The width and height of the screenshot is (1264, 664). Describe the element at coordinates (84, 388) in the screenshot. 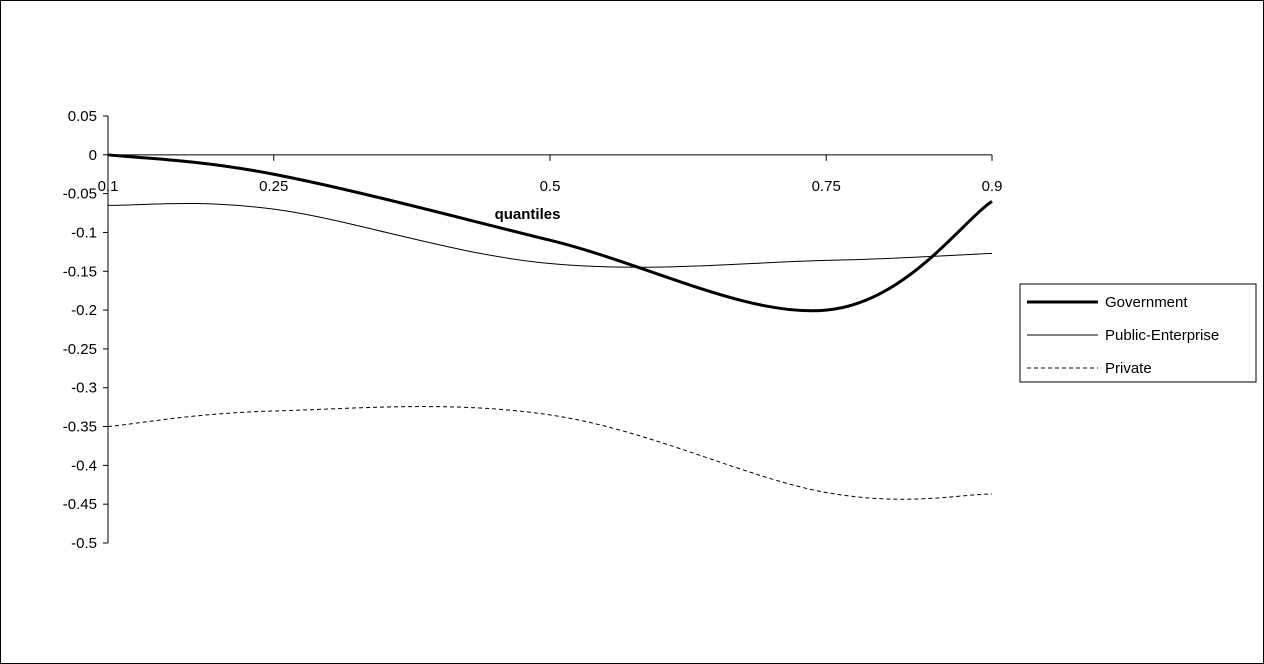

I see `y-tick-label: -0.3` at that location.